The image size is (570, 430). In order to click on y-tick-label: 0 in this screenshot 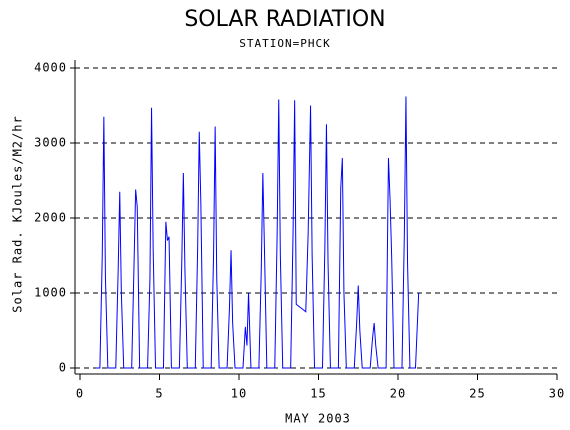, I will do `click(63, 368)`.